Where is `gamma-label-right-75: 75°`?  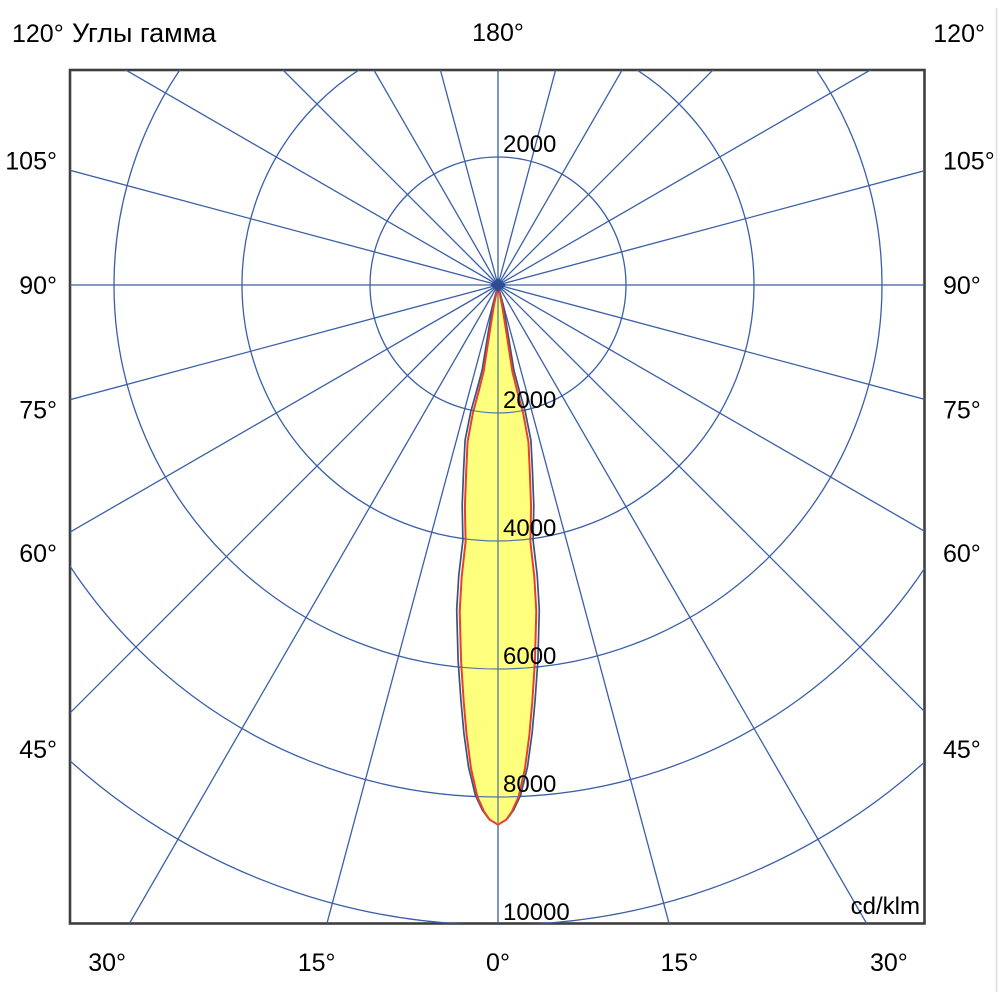 gamma-label-right-75: 75° is located at coordinates (962, 410).